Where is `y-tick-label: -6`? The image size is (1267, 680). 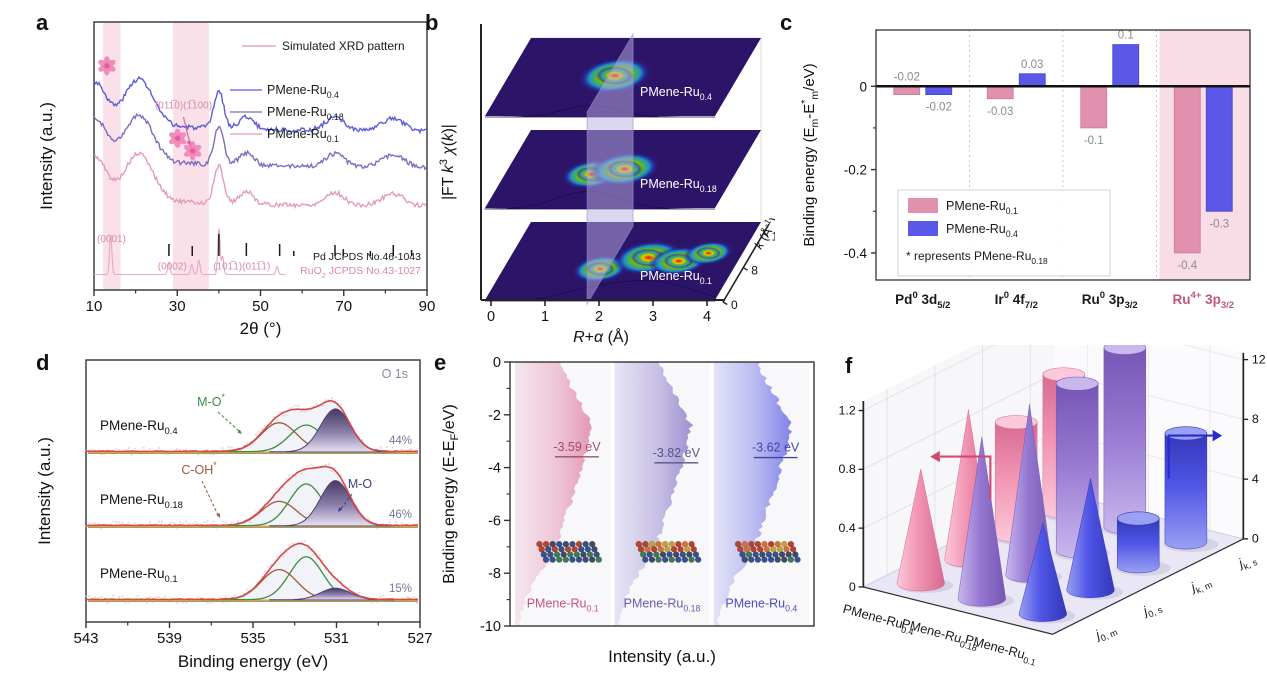 y-tick-label: -6 is located at coordinates (494, 521).